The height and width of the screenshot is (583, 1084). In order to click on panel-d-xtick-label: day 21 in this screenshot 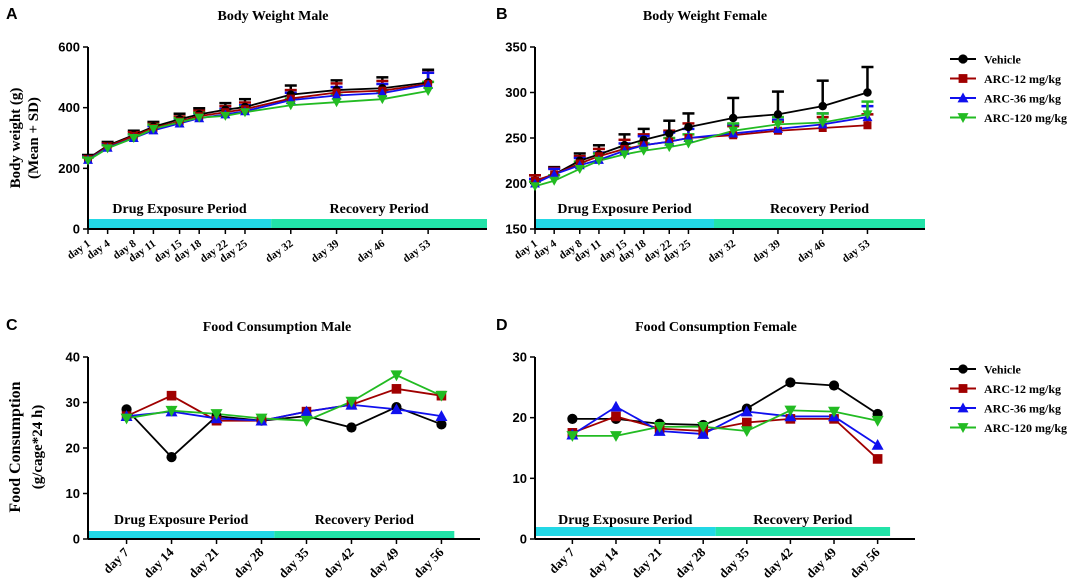, I will do `click(646, 563)`.